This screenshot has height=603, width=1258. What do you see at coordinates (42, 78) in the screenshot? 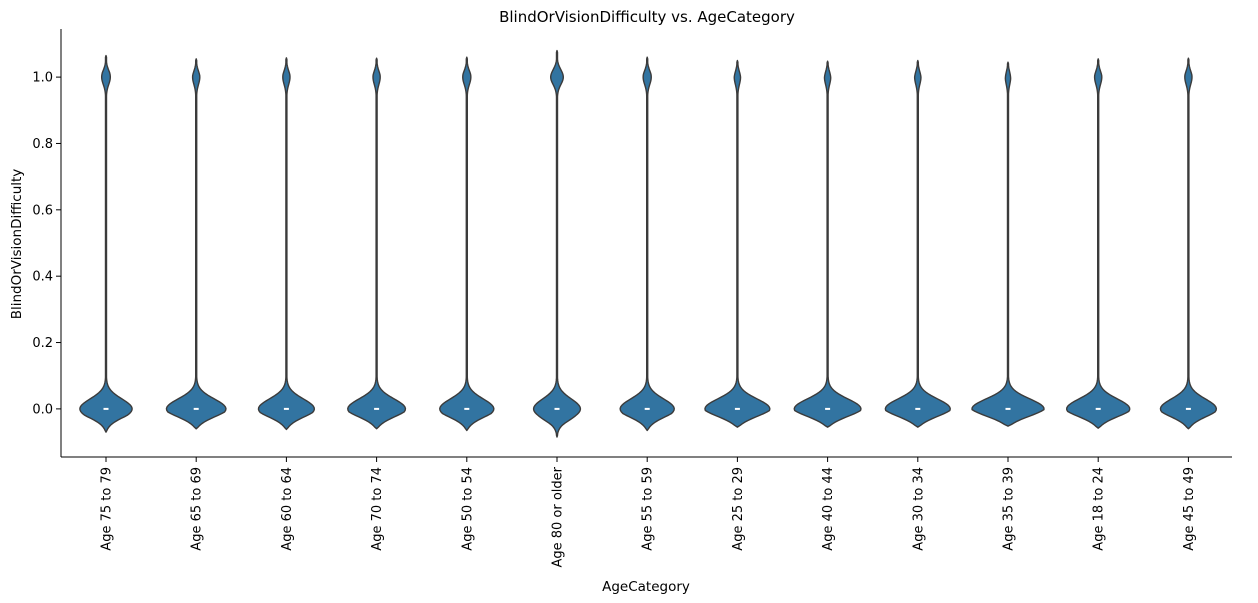
I see `y-tick-label: 1.0` at bounding box center [42, 78].